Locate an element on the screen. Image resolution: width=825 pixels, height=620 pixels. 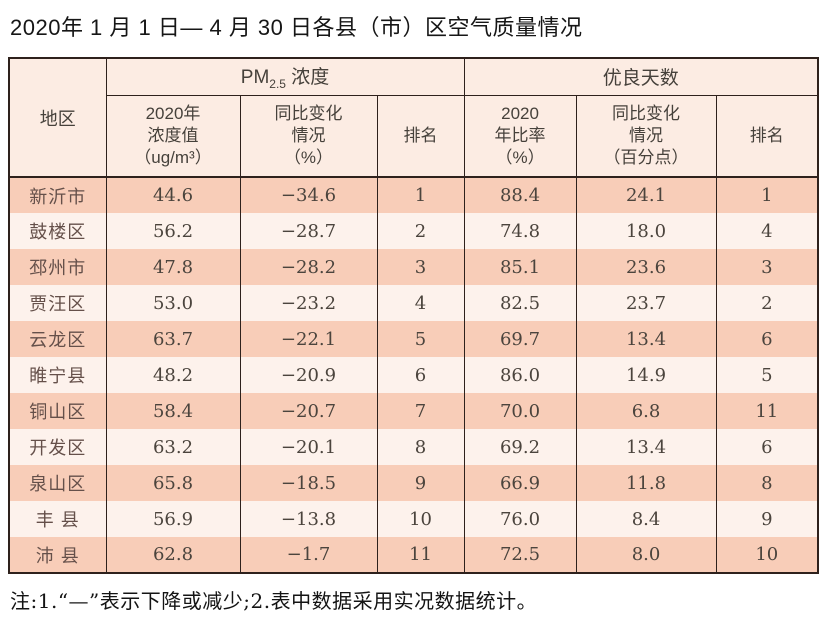
days-rank-cell: 3 is located at coordinates (767, 267).